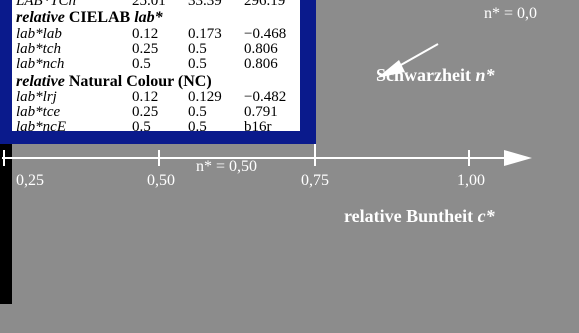  Describe the element at coordinates (265, 34) in the screenshot. I see `cell-v3: −0.468` at that location.